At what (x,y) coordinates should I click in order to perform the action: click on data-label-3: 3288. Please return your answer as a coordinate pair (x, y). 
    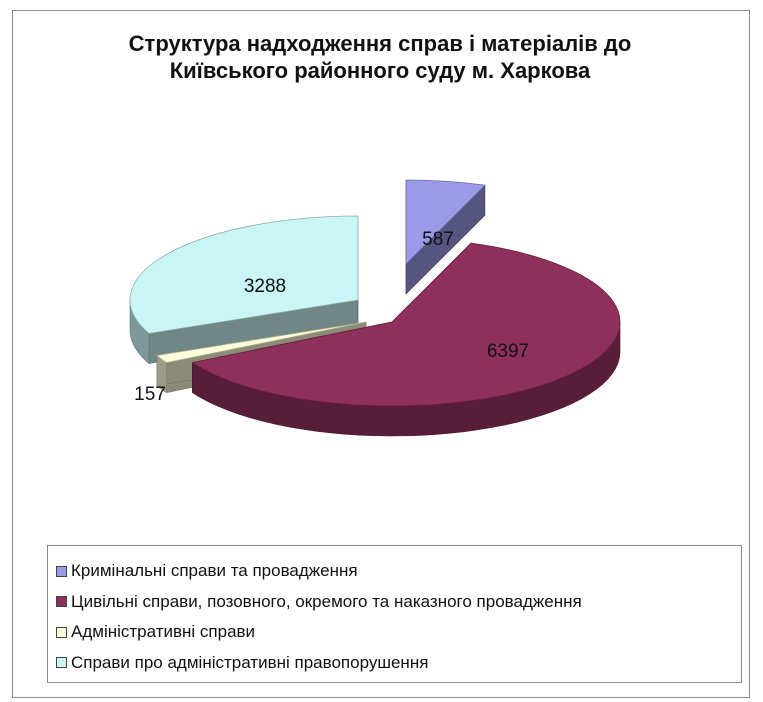
    Looking at the image, I should click on (265, 286).